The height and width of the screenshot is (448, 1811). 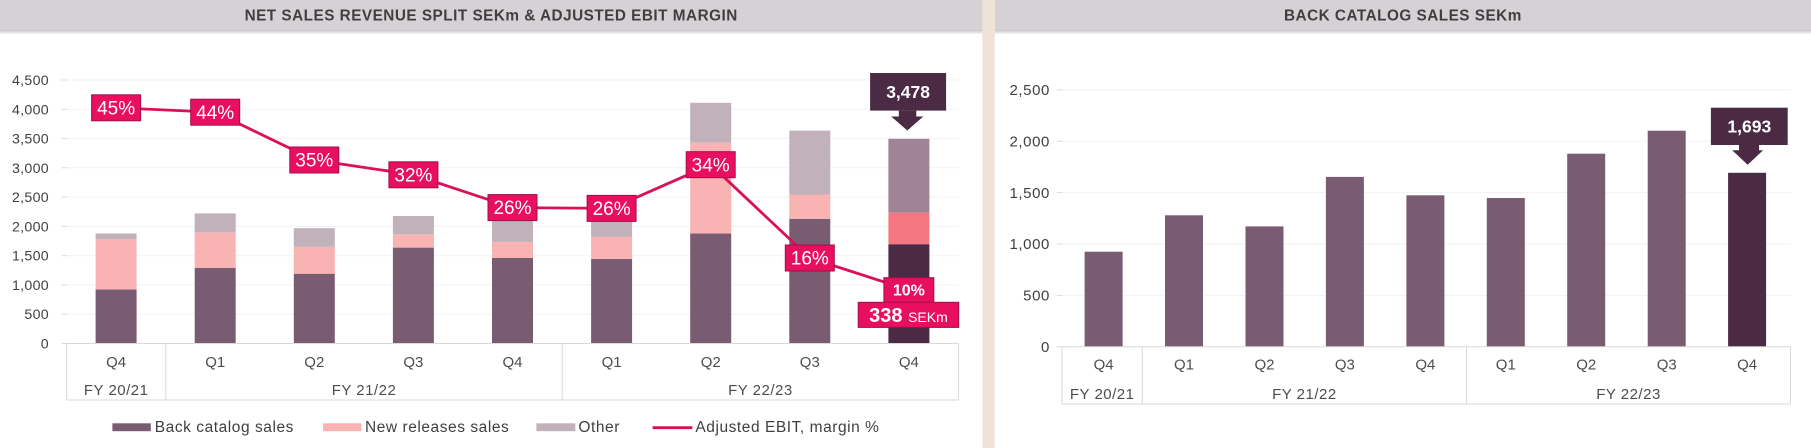 I want to click on svg-text: 338 SEKm, so click(x=908, y=316).